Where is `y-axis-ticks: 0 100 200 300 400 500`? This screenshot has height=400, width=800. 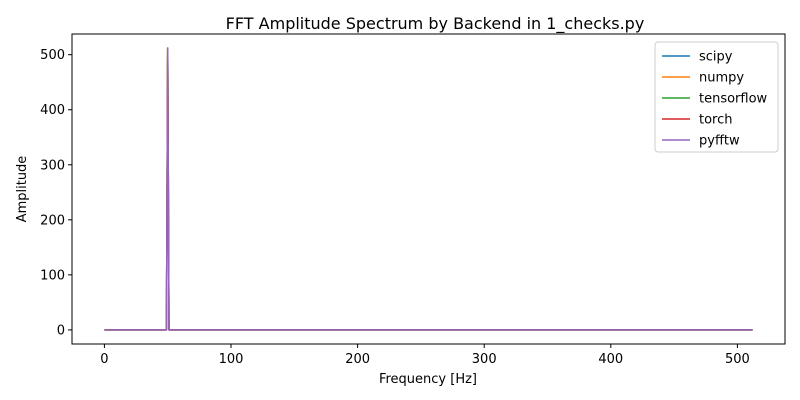
y-axis-ticks: 0 100 200 300 400 500 is located at coordinates (56, 193).